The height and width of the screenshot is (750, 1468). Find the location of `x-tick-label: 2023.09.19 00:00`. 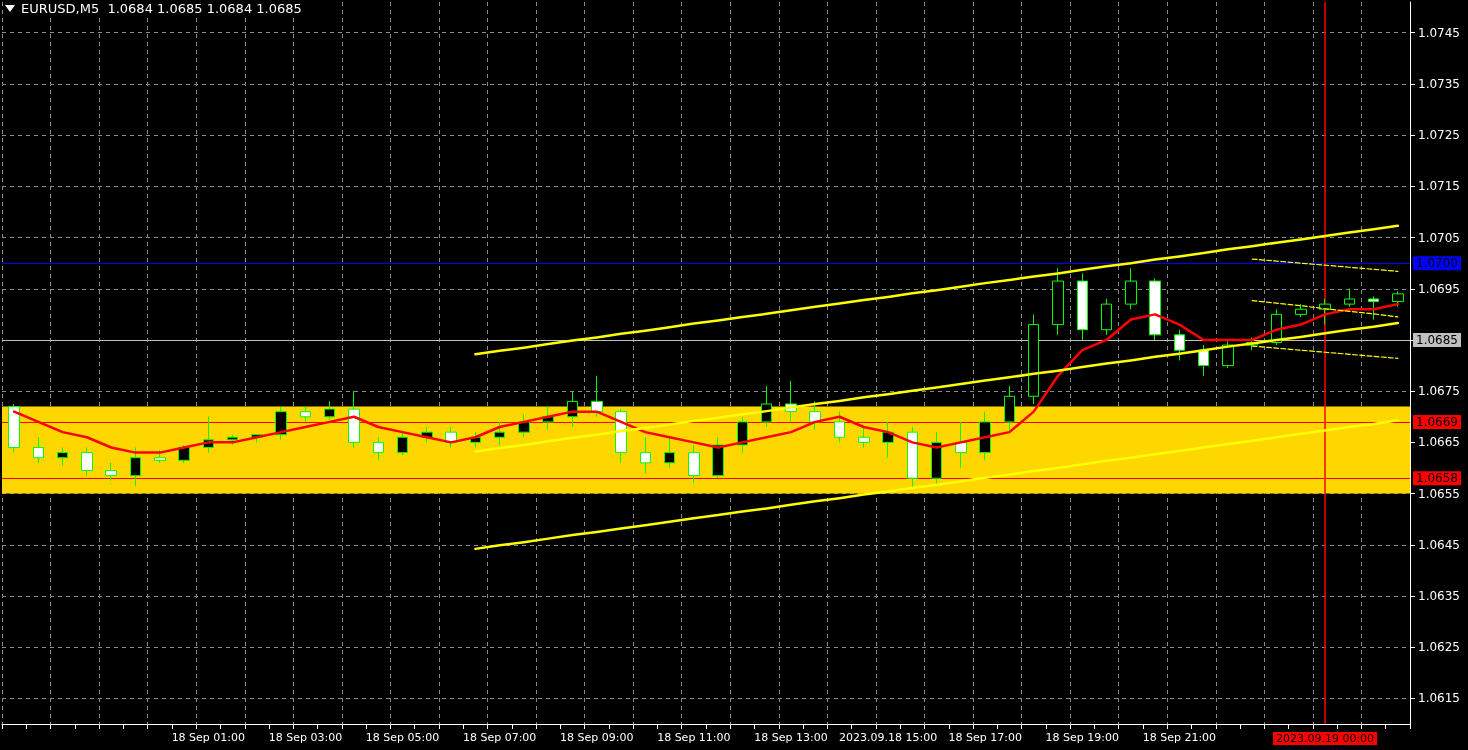

x-tick-label: 2023.09.19 00:00 is located at coordinates (1325, 738).